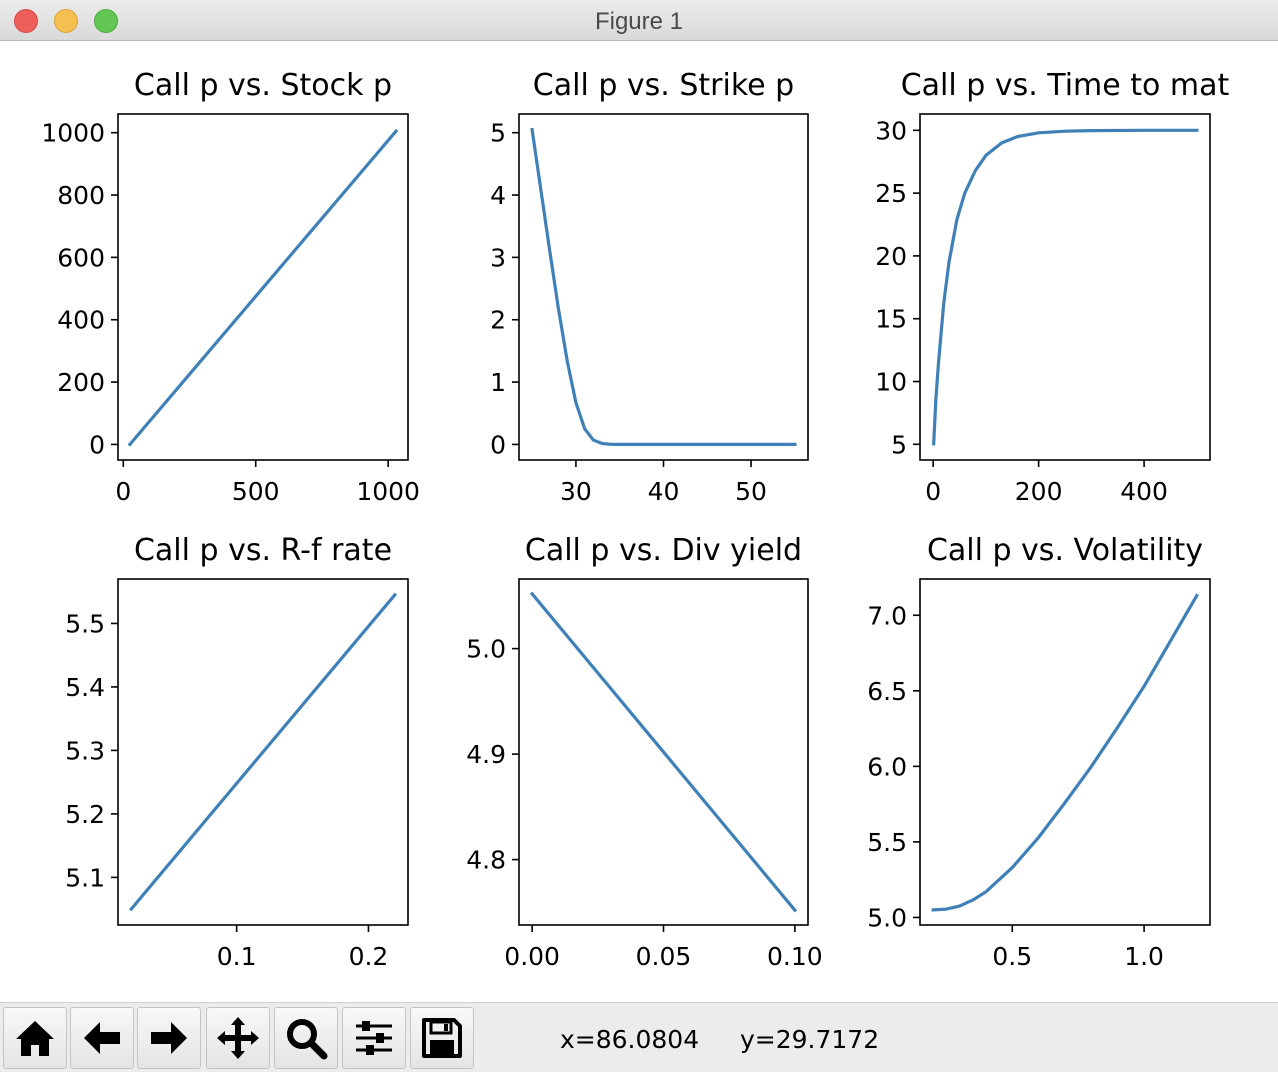 This screenshot has height=1072, width=1278. I want to click on pan-button, so click(238, 1038).